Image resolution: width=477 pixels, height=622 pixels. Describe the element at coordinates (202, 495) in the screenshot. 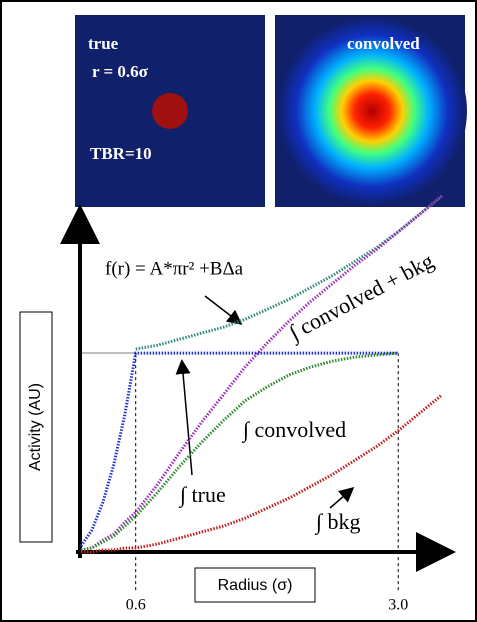

I see `series-label: ∫ true` at that location.